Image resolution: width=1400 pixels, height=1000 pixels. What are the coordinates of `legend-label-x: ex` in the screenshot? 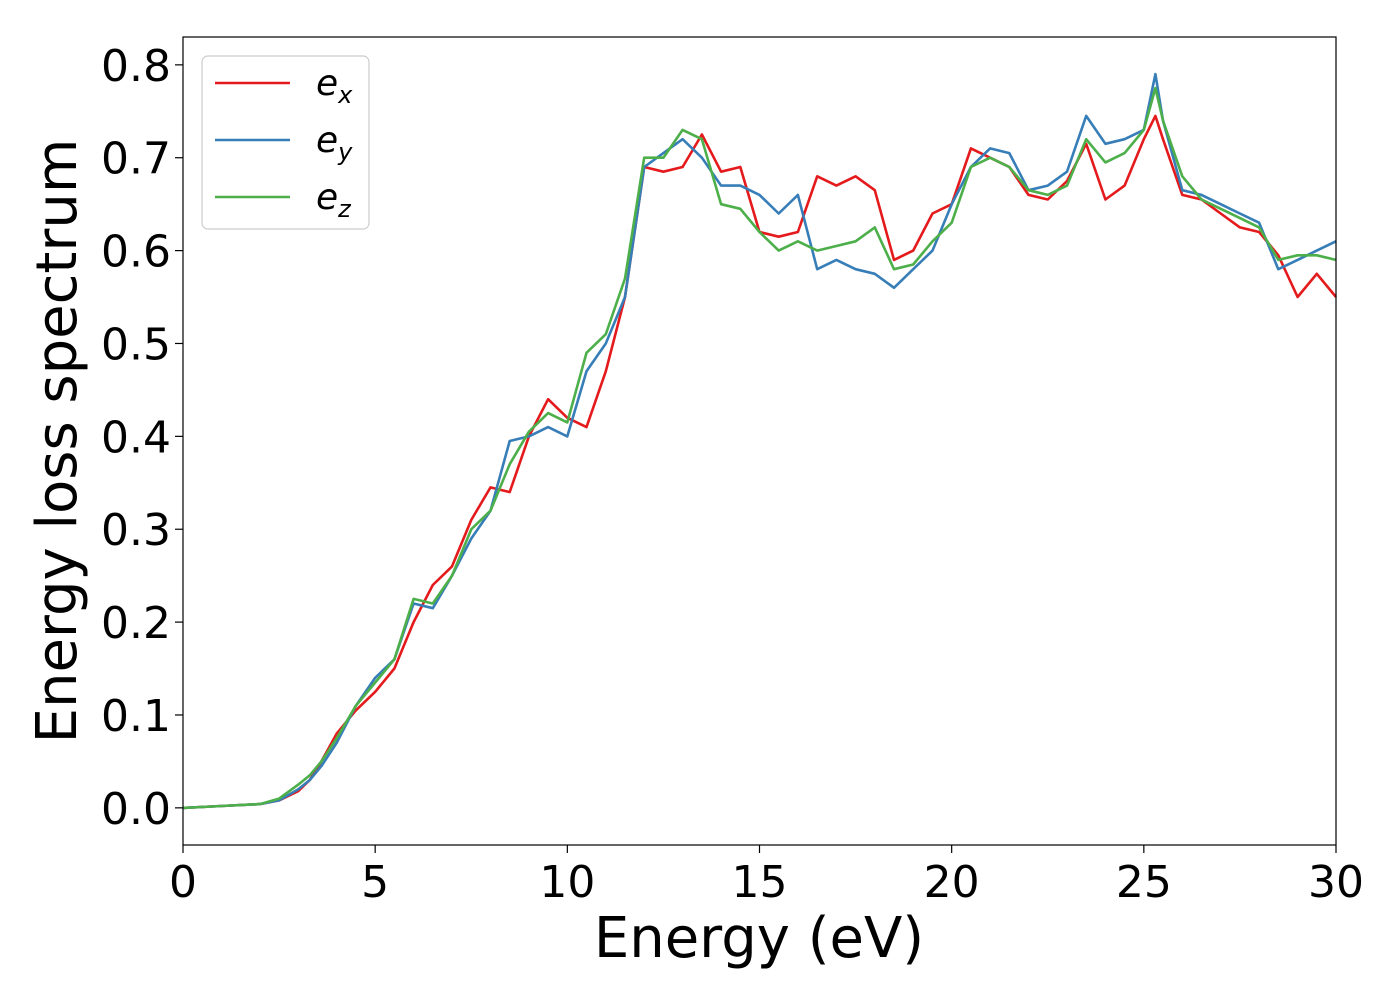 It's located at (334, 86).